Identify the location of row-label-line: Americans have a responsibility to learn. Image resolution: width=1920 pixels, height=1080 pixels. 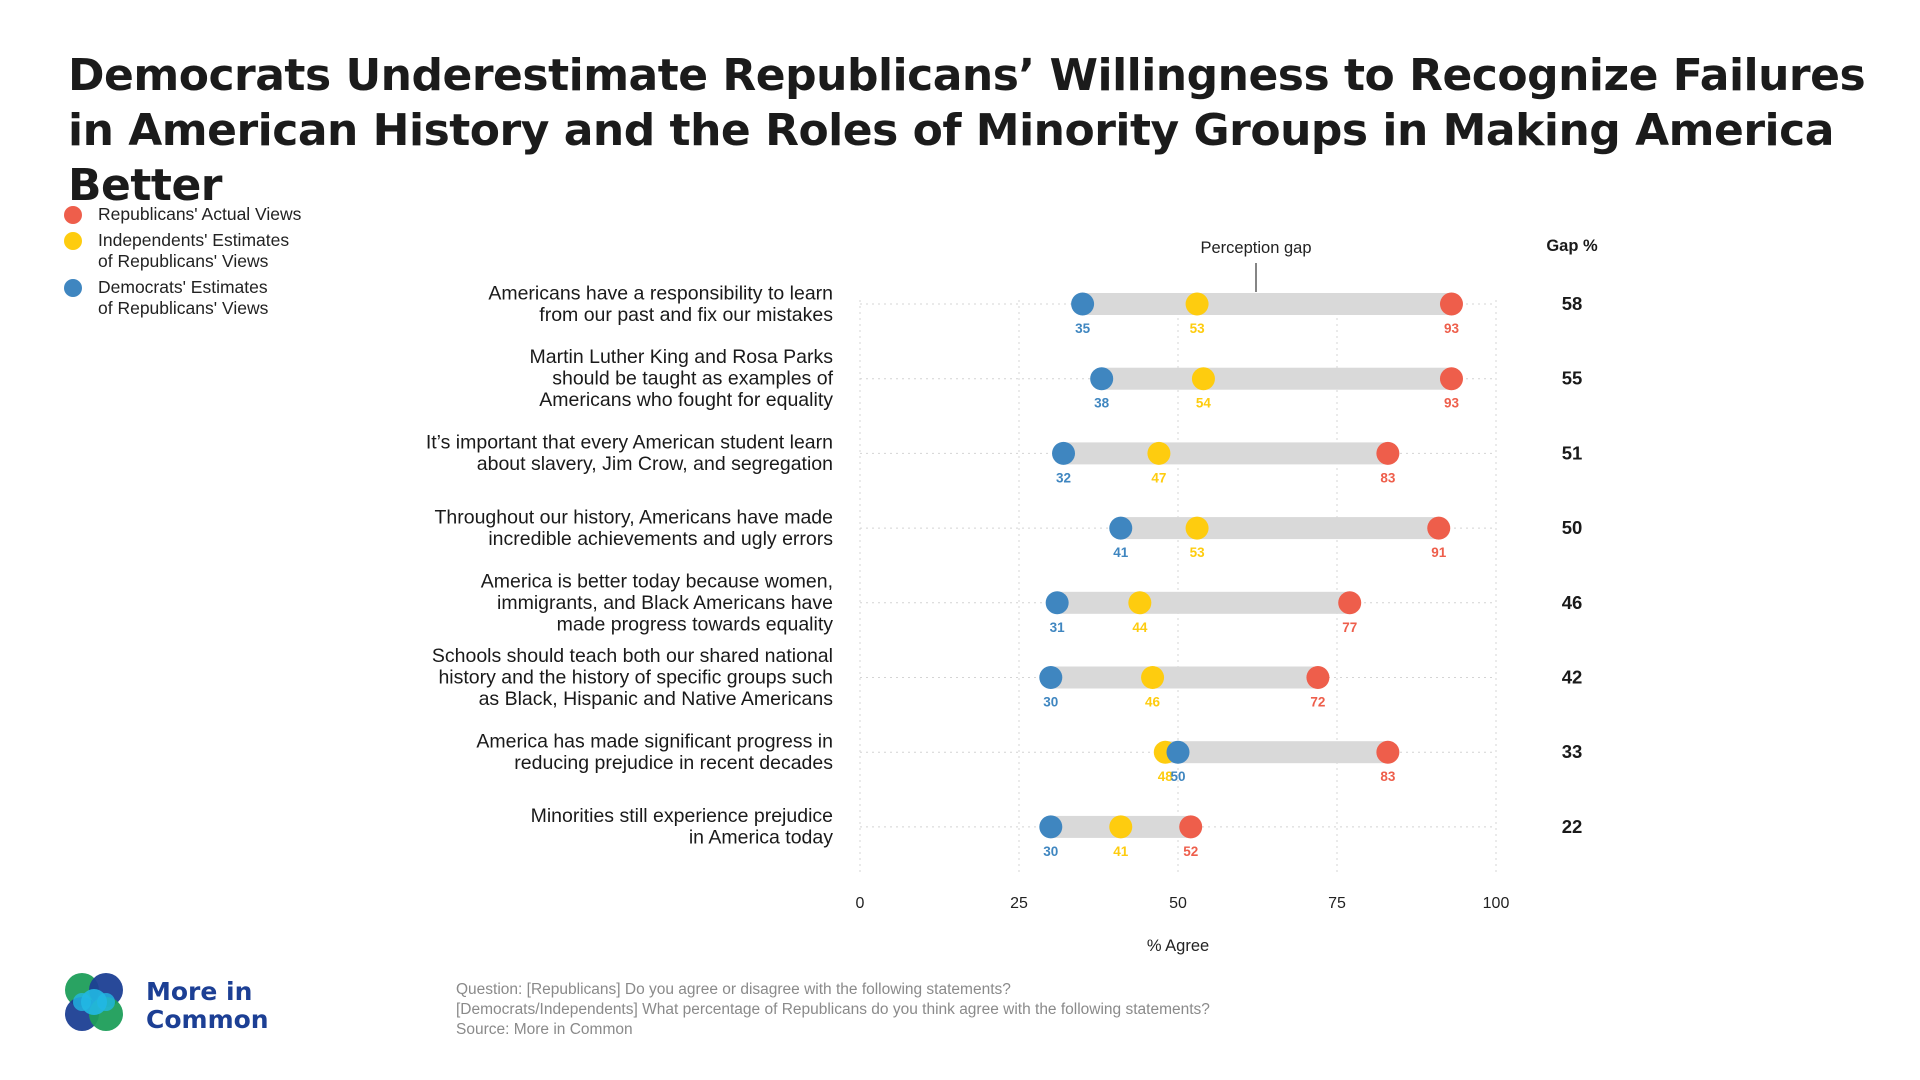
(660, 293).